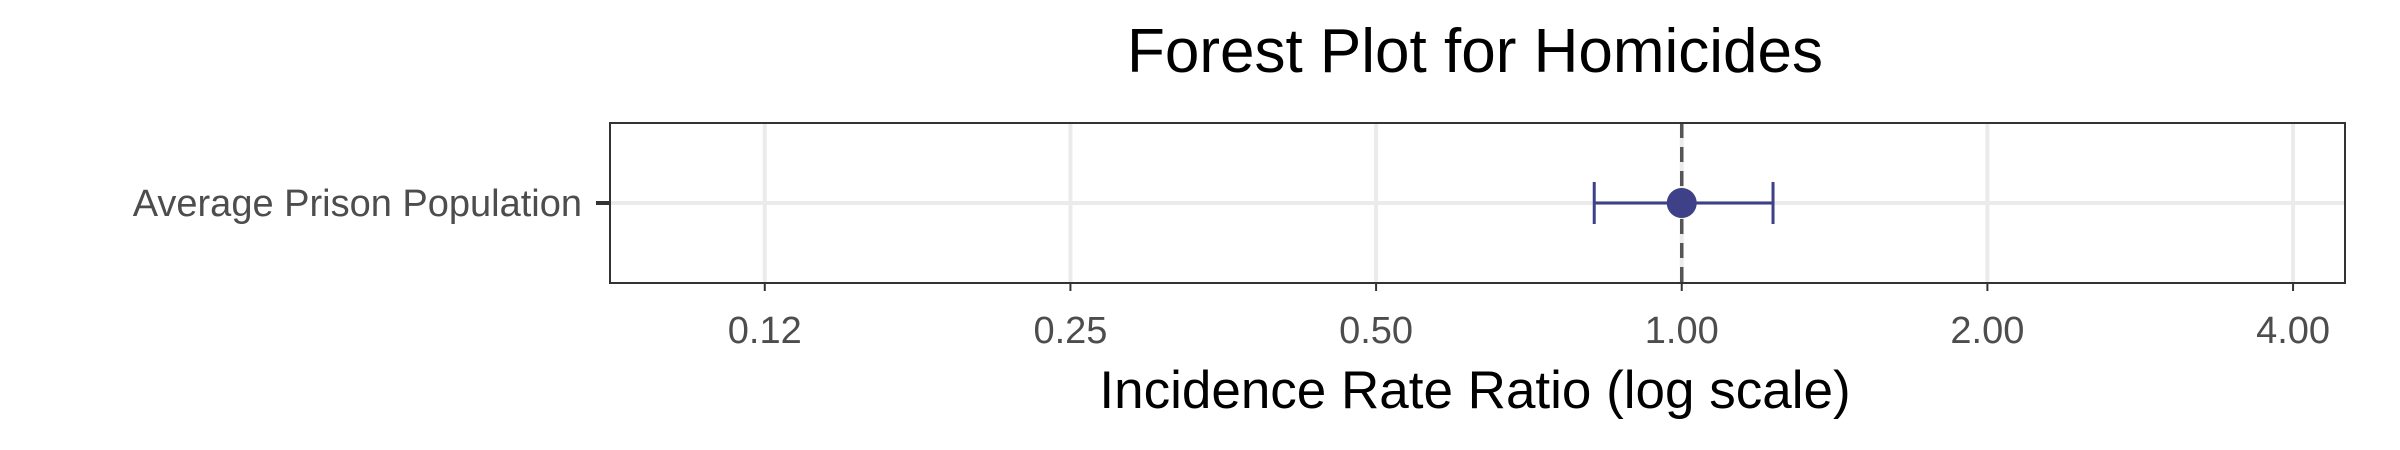  I want to click on x-tick-label: 4.00, so click(2293, 331).